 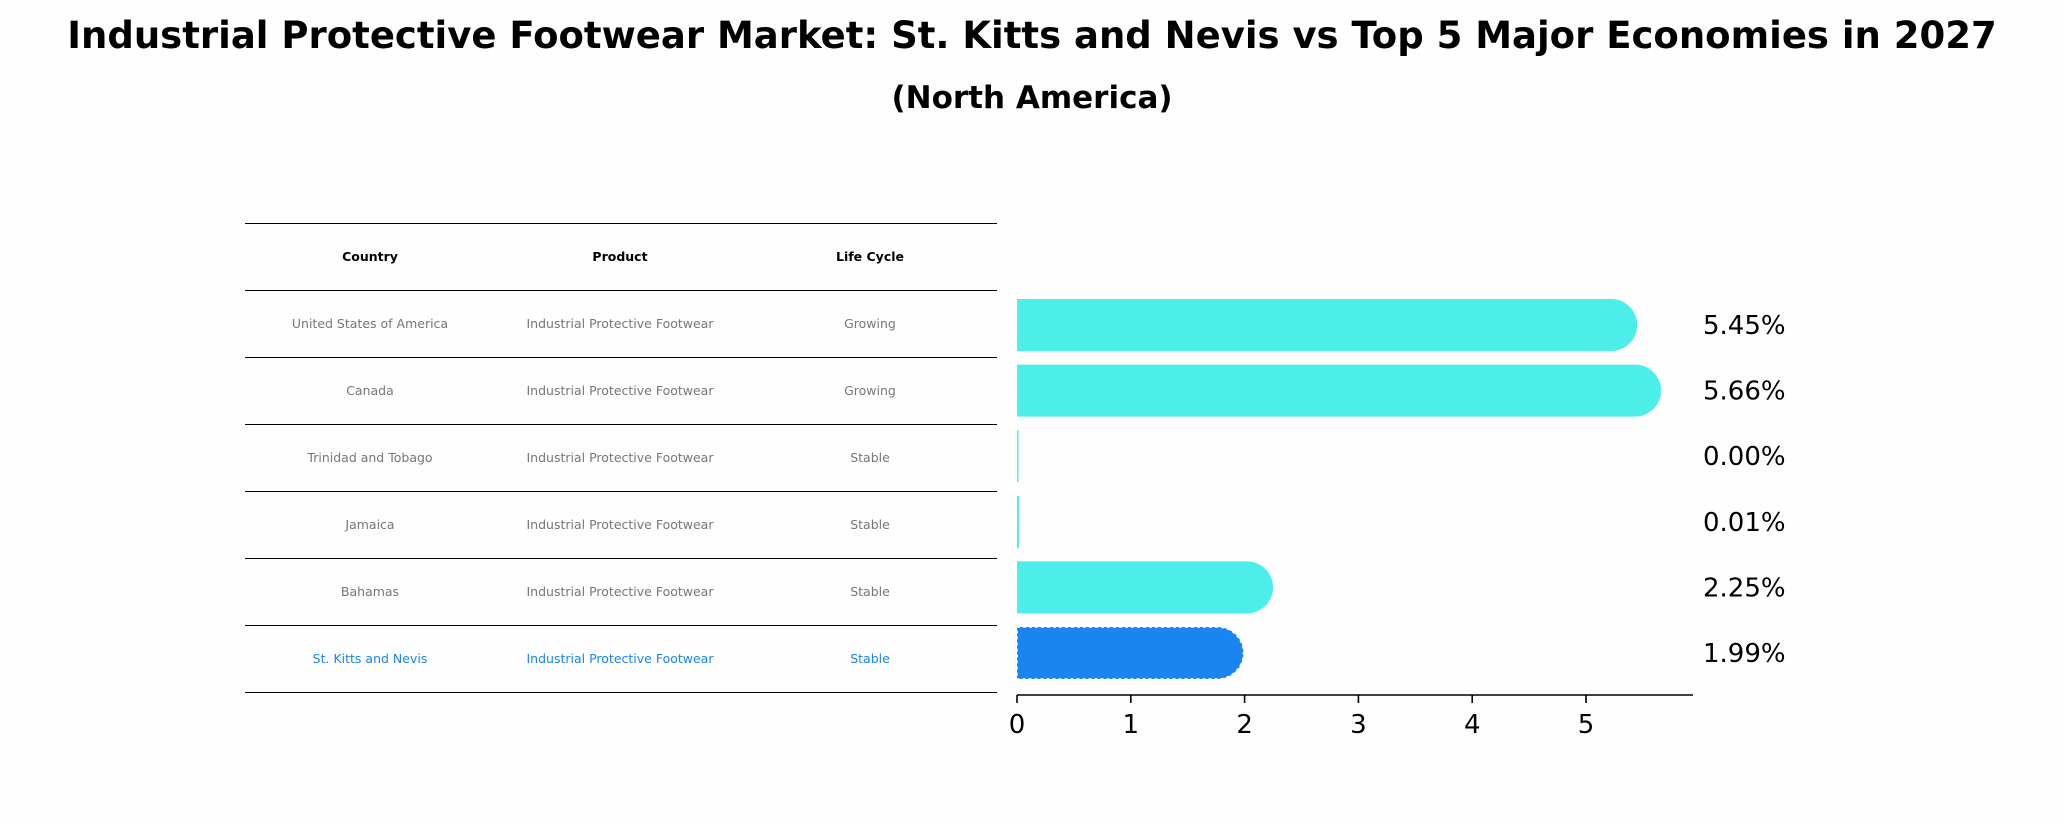 I want to click on table-cell-country: Bahamas, so click(x=370, y=591).